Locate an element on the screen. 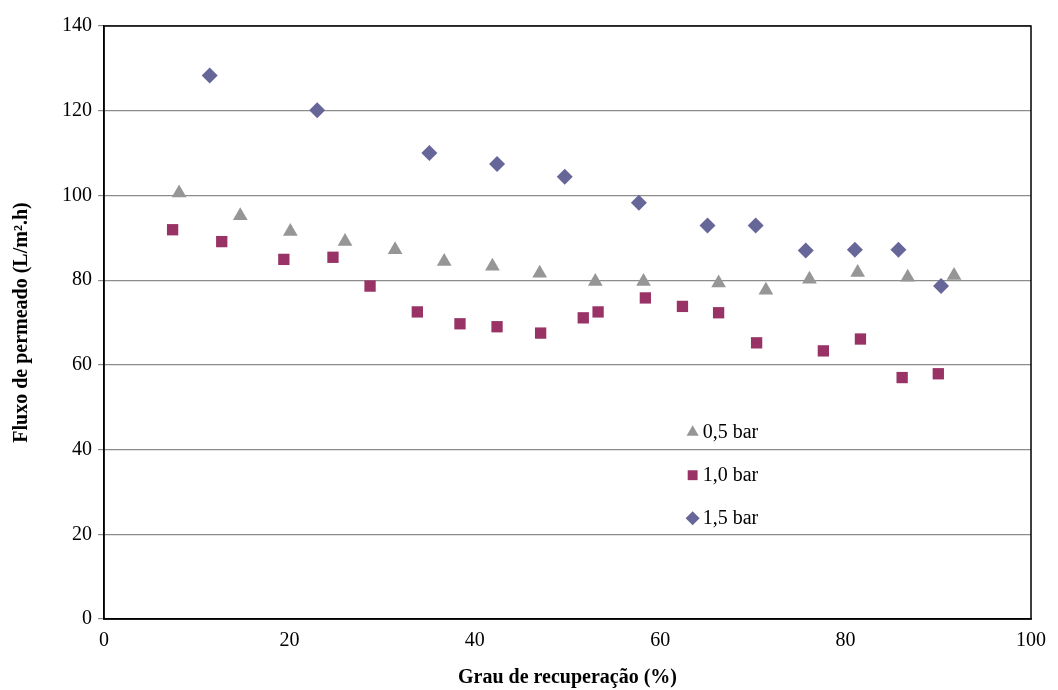  legend-label: 1,0 bar is located at coordinates (730, 474).